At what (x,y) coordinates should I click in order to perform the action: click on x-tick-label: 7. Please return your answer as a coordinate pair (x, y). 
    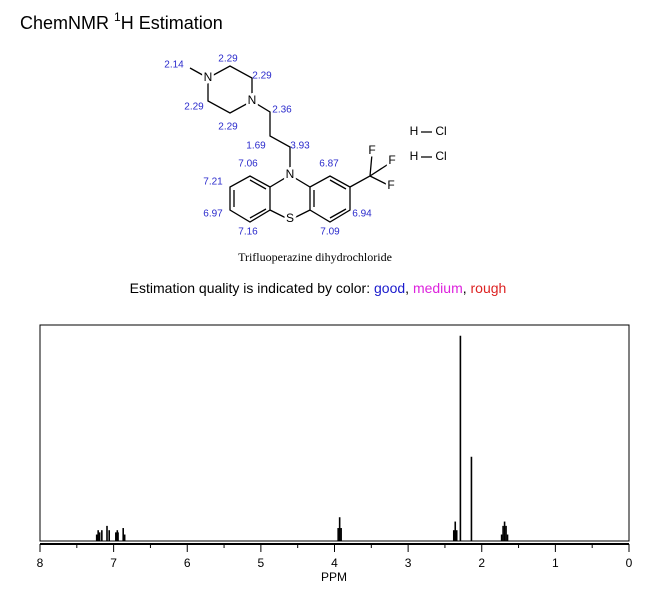
    Looking at the image, I should click on (113, 563).